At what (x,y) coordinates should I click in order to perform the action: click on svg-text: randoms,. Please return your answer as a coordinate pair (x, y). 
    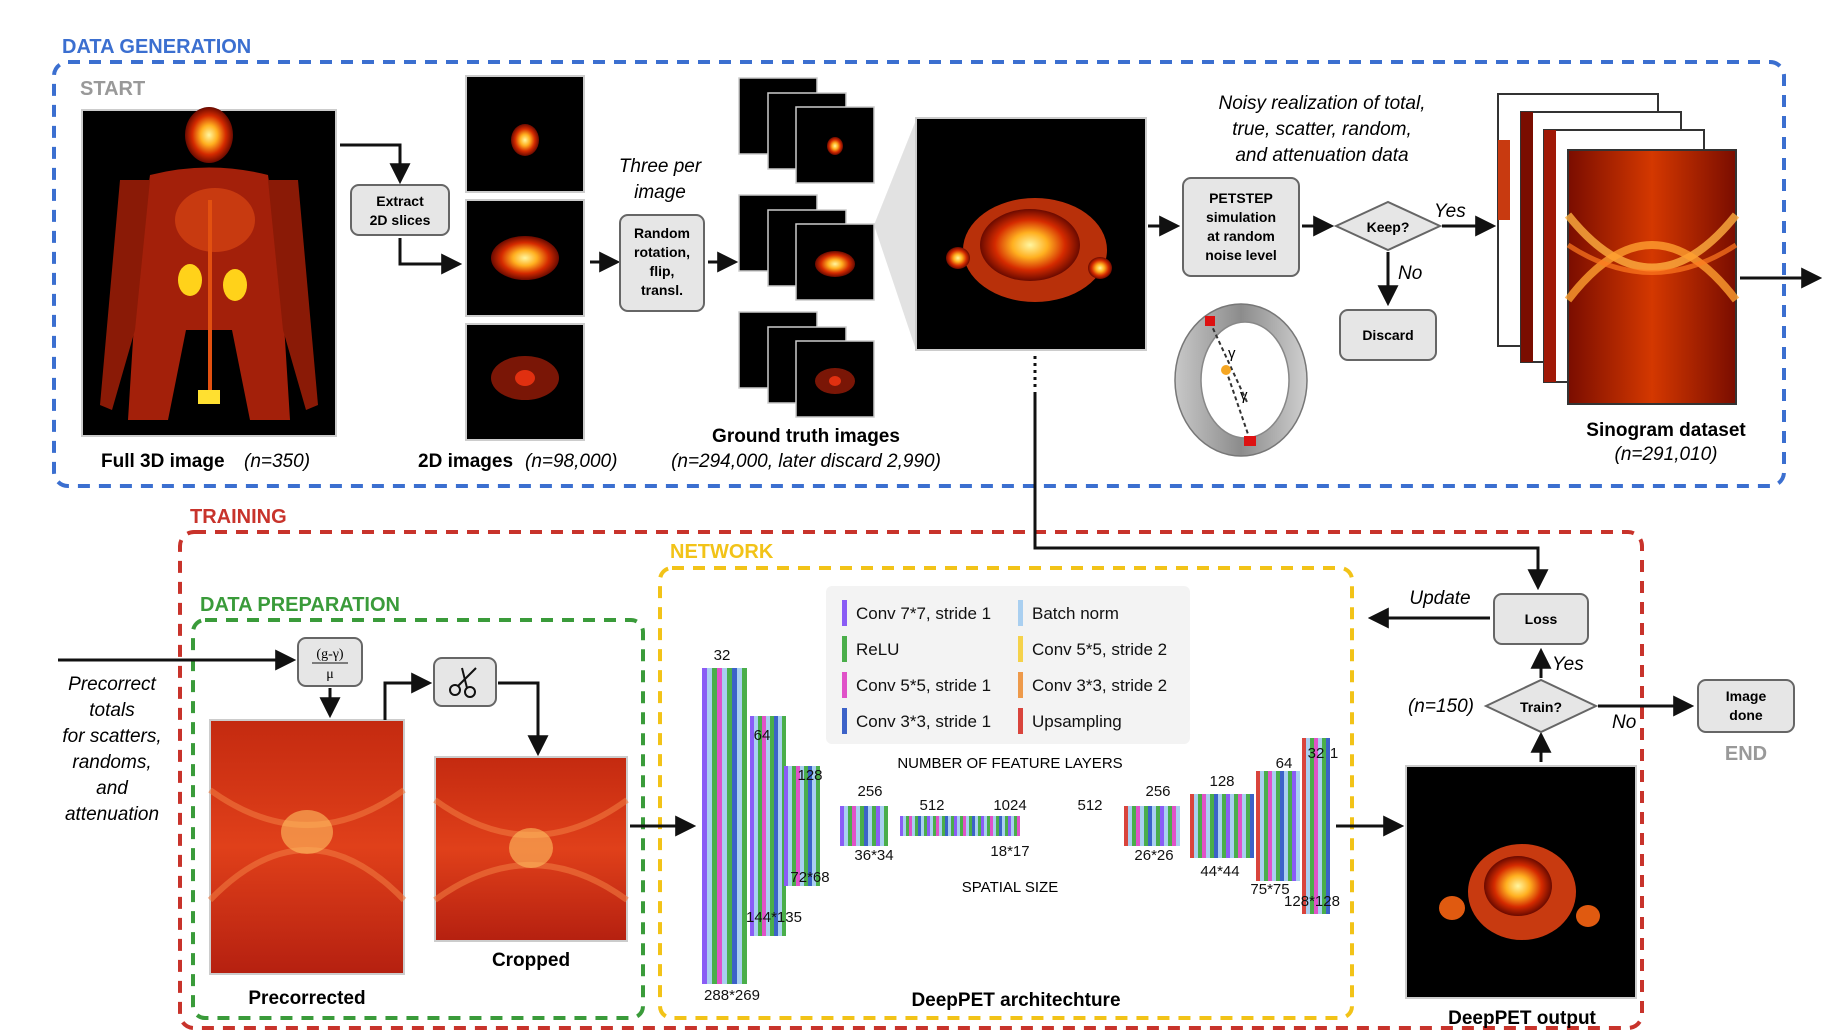
    Looking at the image, I should click on (111, 762).